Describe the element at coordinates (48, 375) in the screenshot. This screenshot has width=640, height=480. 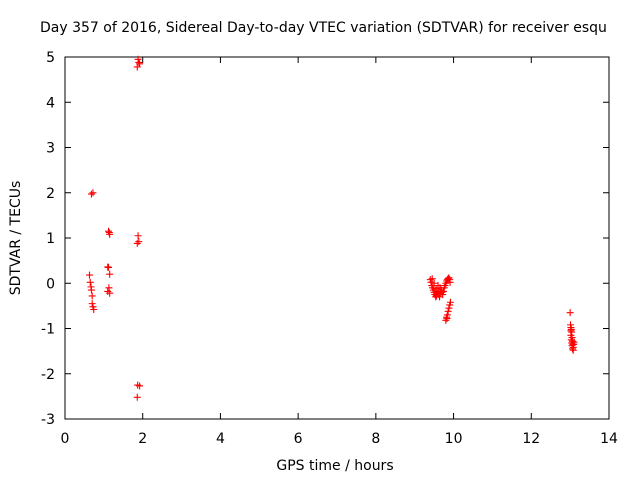
I see `y-tick-label: -2` at that location.